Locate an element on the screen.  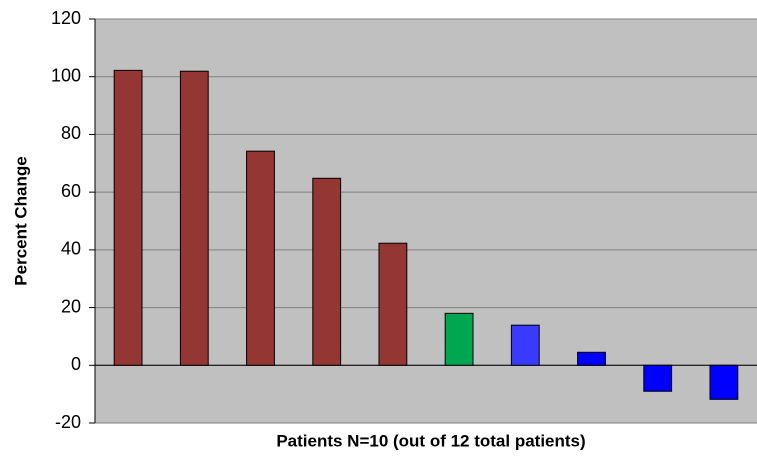
x-axis-title: Patients N=10 (out of 12 total patients) is located at coordinates (430, 440).